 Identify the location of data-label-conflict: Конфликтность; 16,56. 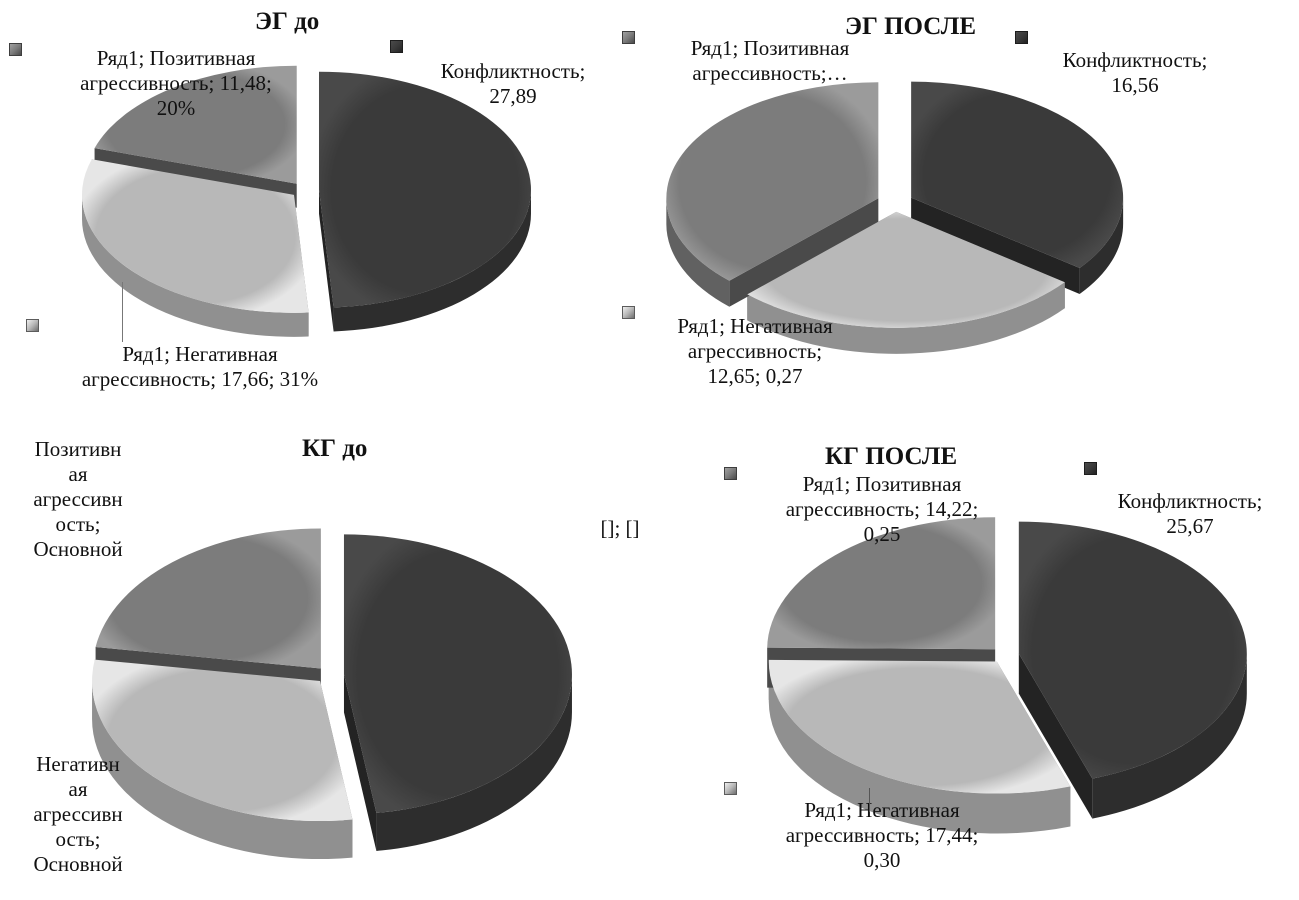
(1135, 72).